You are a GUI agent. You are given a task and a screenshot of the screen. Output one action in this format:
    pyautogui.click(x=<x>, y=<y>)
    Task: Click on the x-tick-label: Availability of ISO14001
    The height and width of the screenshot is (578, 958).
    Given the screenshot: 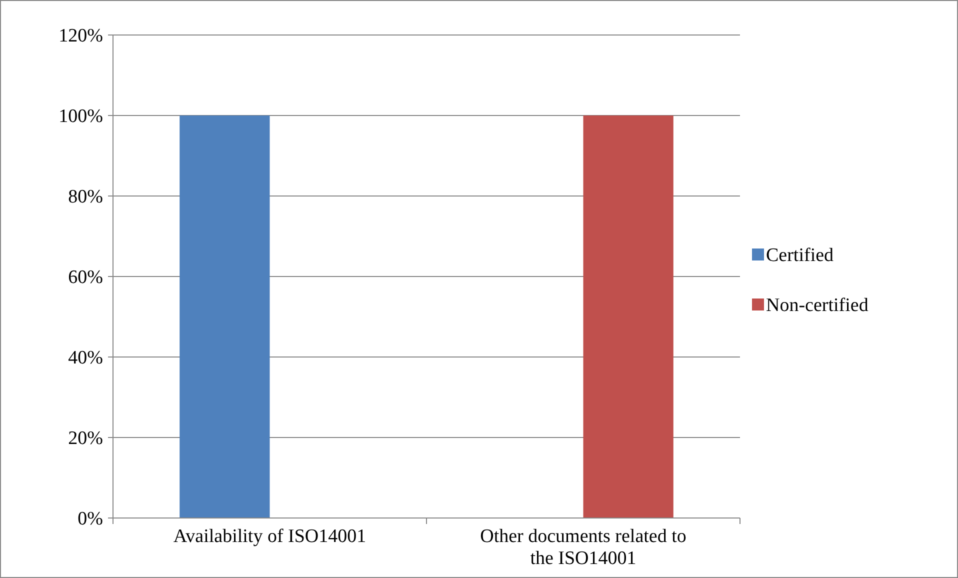 What is the action you would take?
    pyautogui.click(x=269, y=536)
    